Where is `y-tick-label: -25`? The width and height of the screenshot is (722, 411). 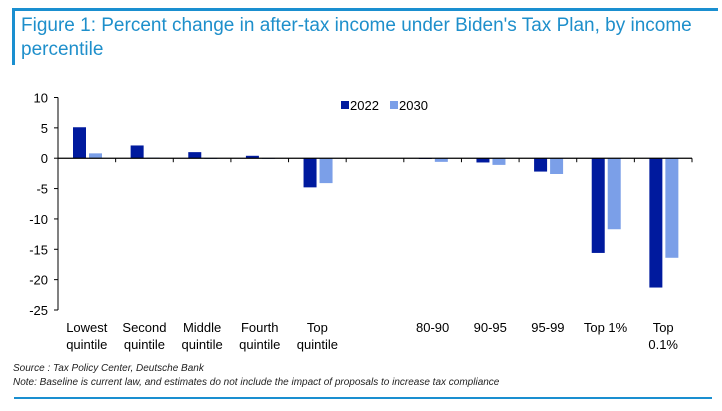
y-tick-label: -25 is located at coordinates (38, 310).